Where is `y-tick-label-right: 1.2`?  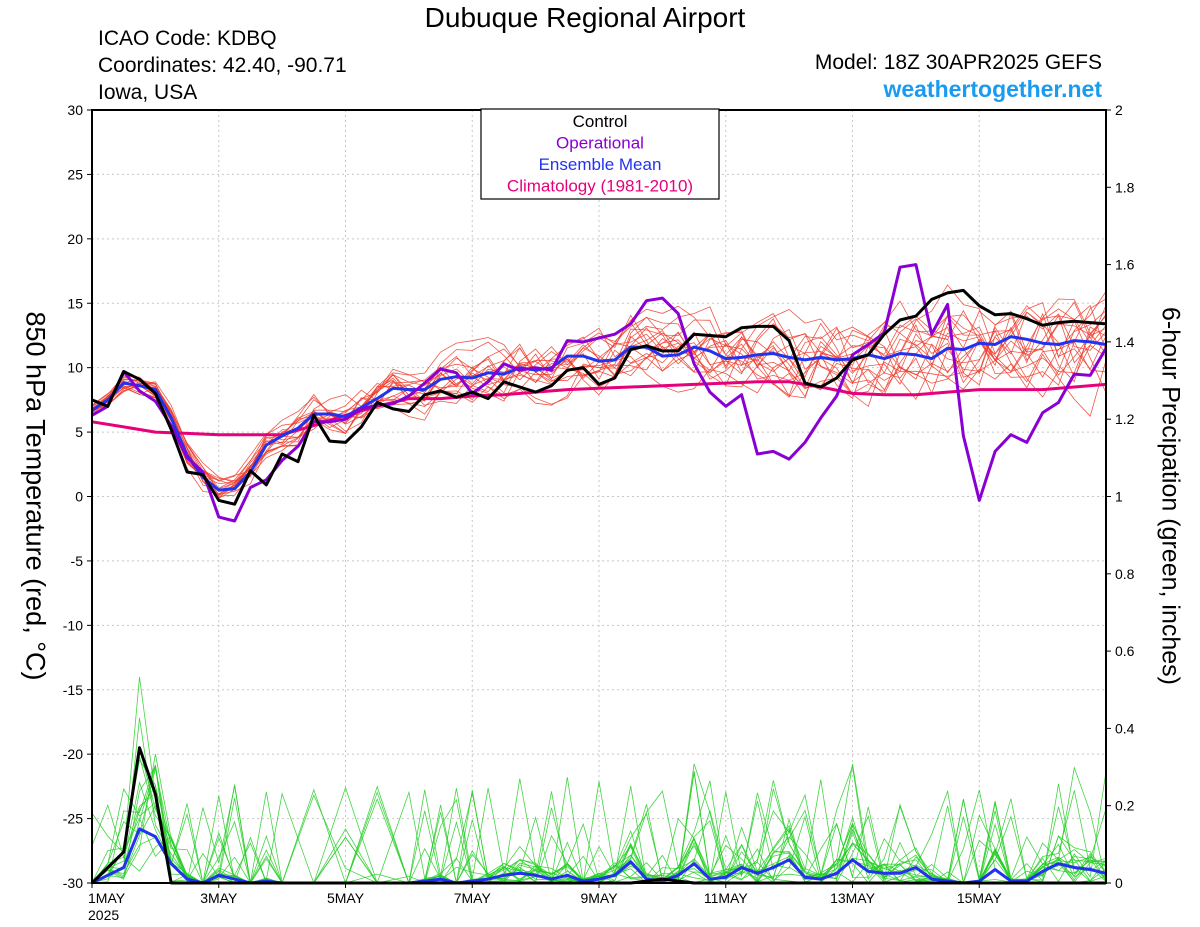 y-tick-label-right: 1.2 is located at coordinates (1125, 419).